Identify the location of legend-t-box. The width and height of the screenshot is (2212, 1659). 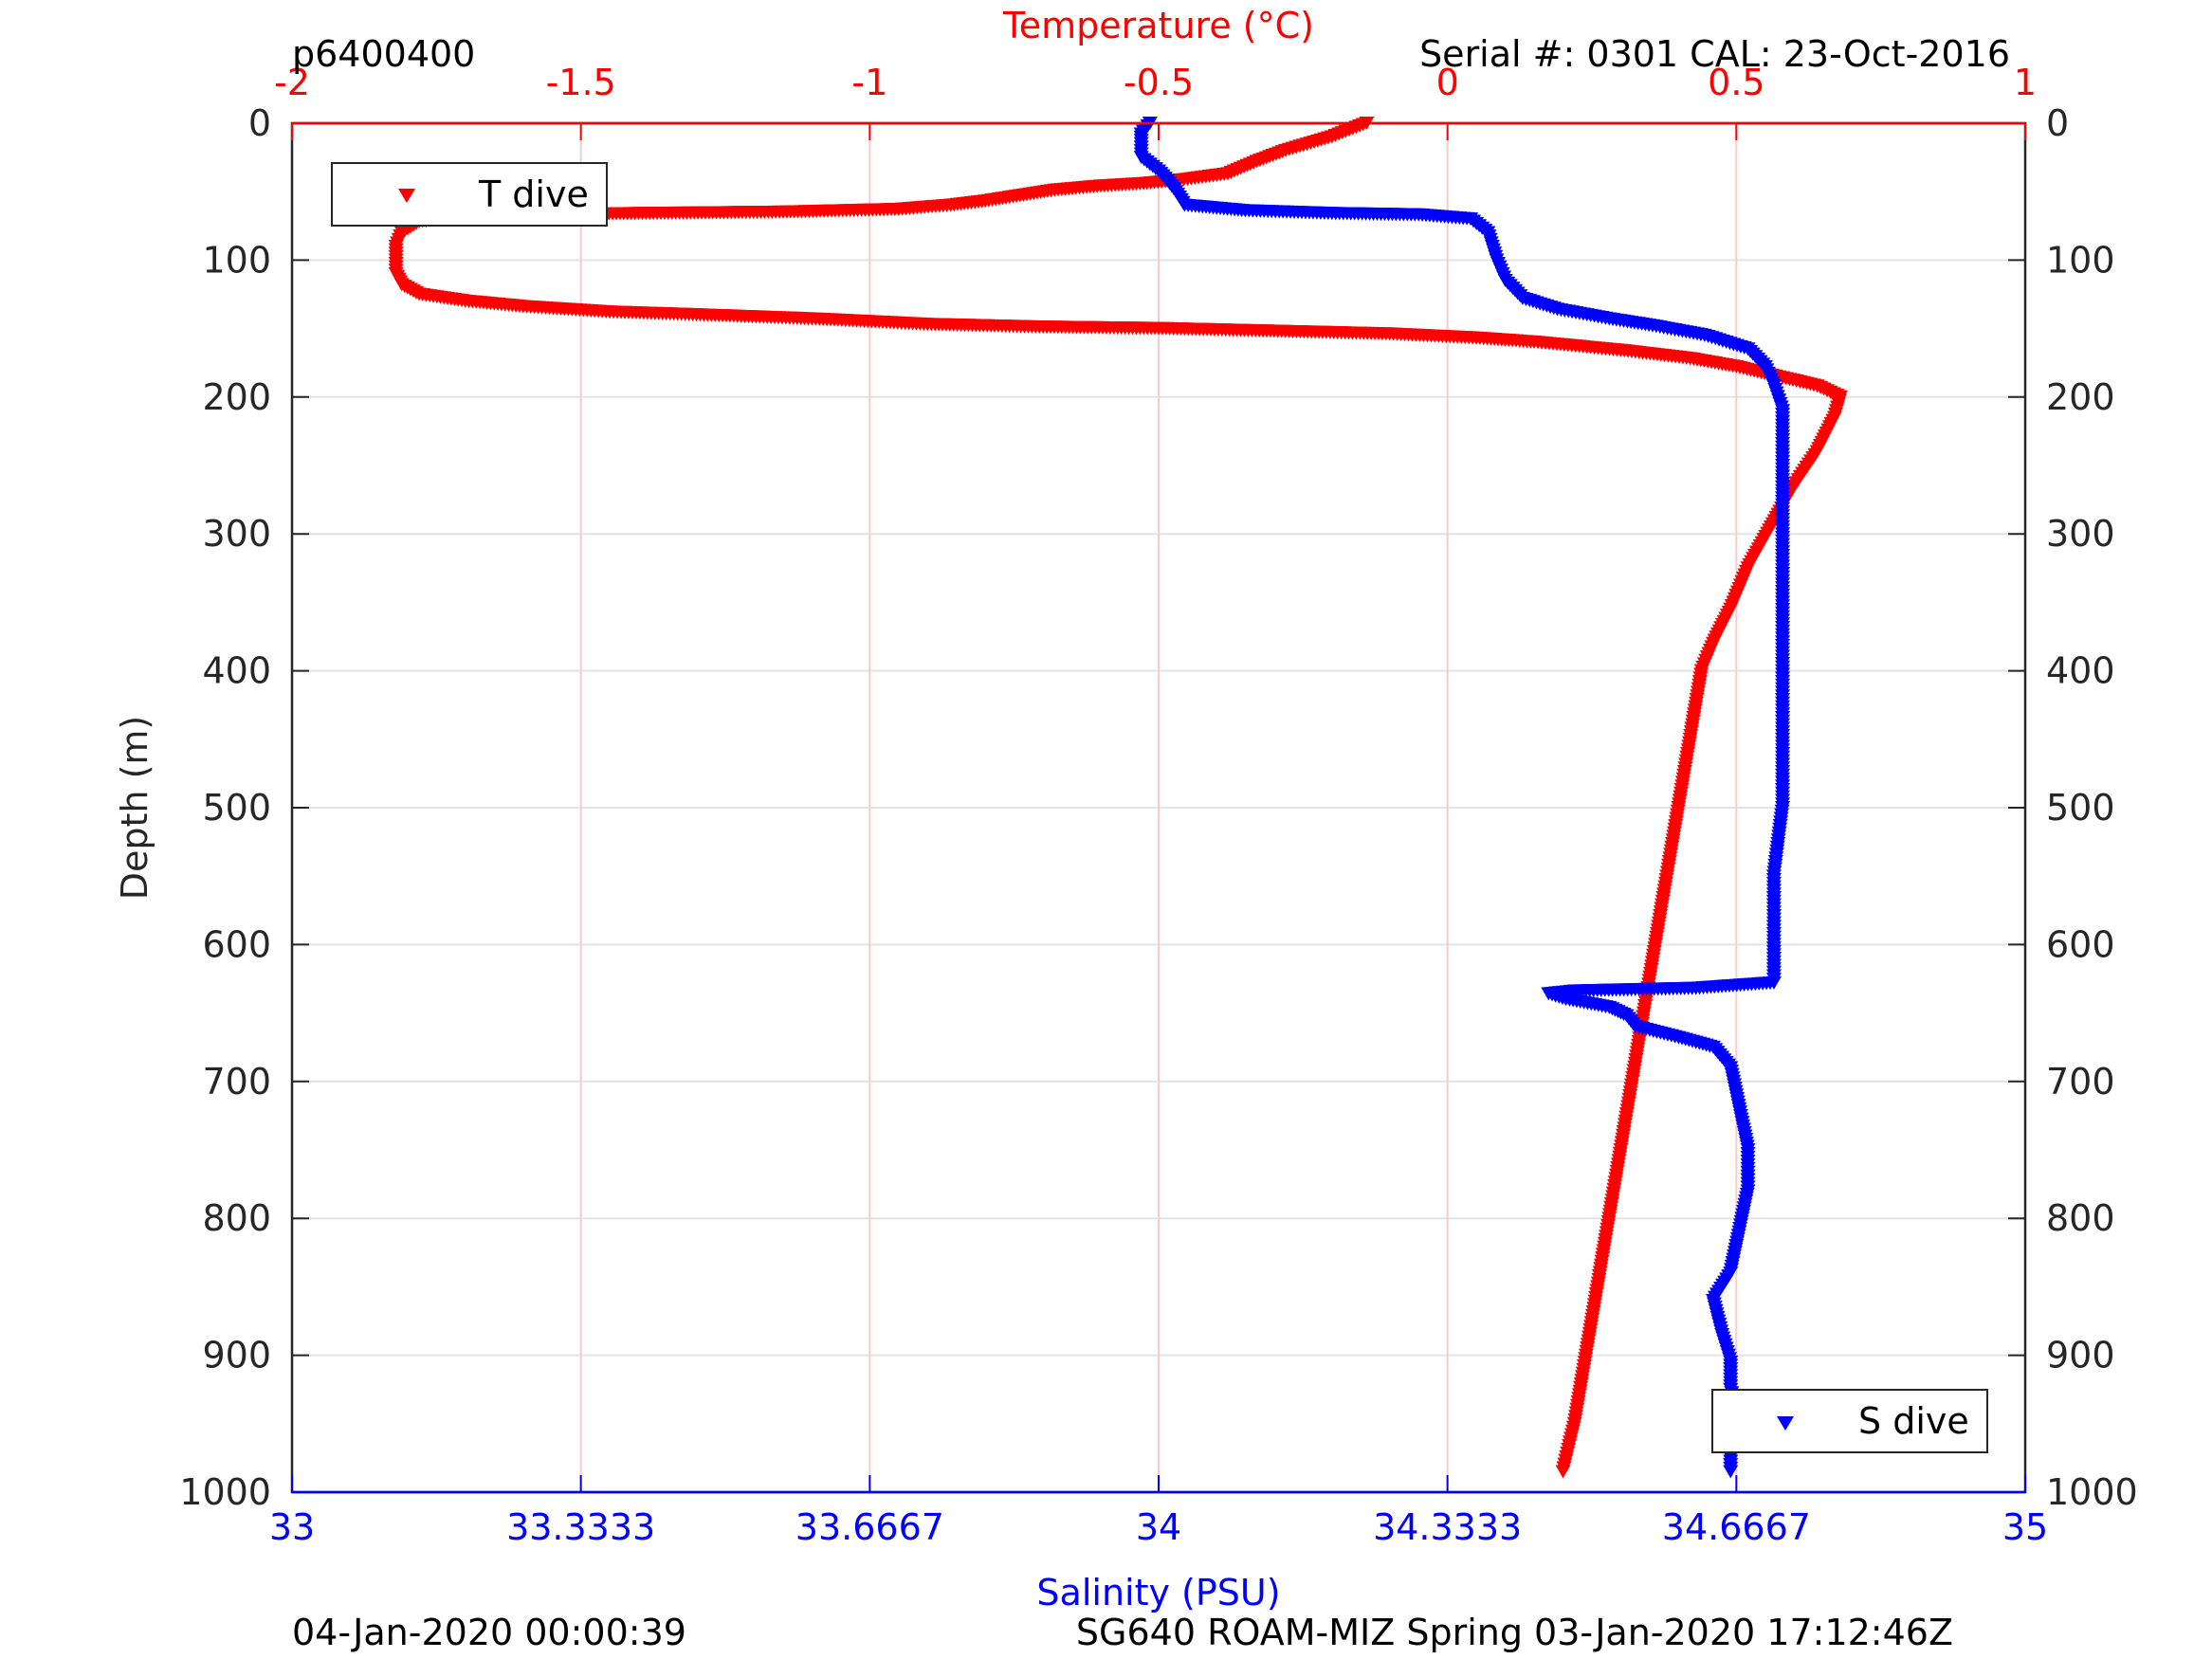
(469, 194).